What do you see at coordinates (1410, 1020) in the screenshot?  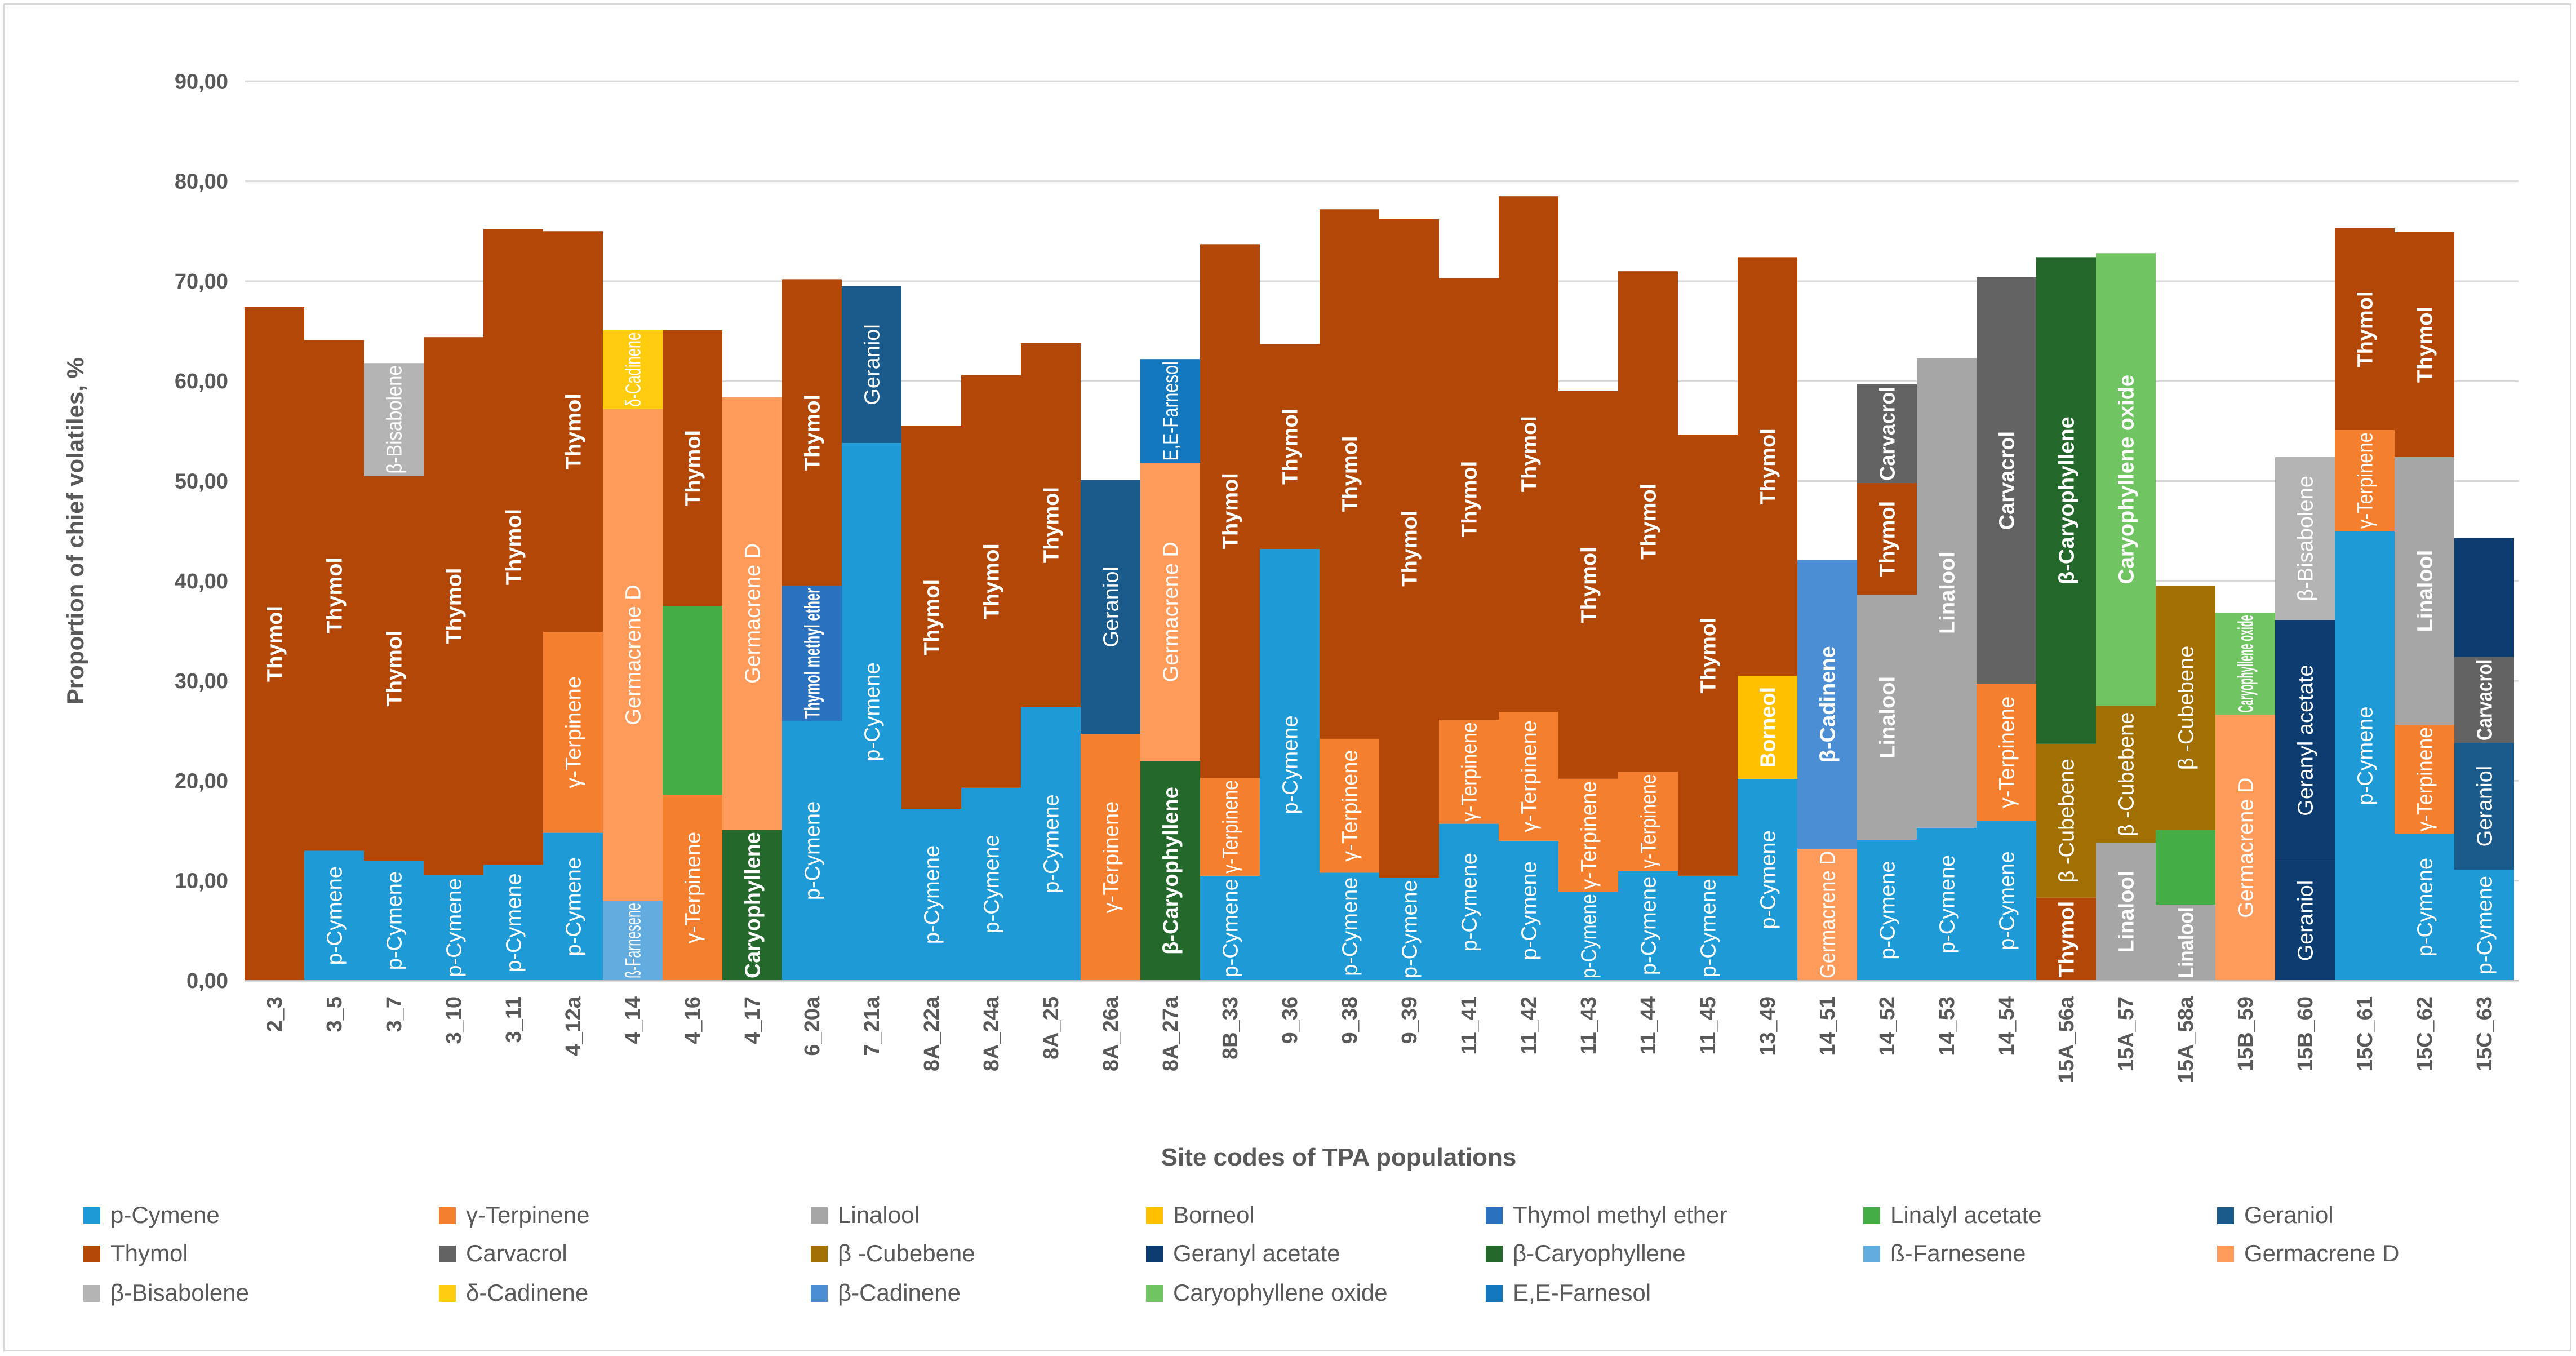 I see `x-tick-label: 9_39` at bounding box center [1410, 1020].